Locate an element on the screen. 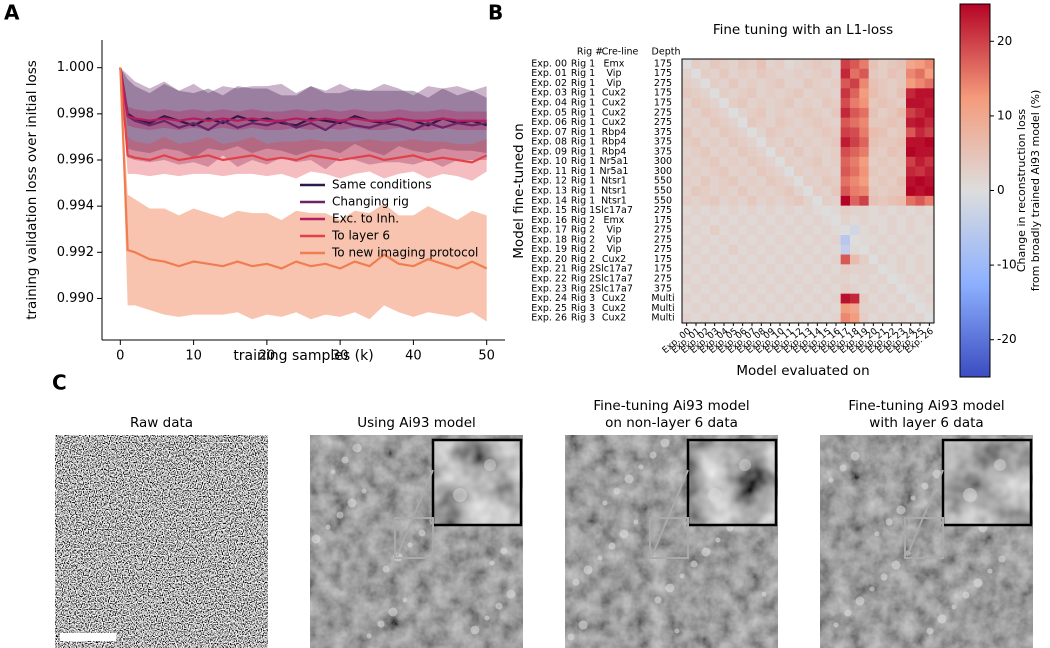  x-tick-label: 10 is located at coordinates (193, 356).